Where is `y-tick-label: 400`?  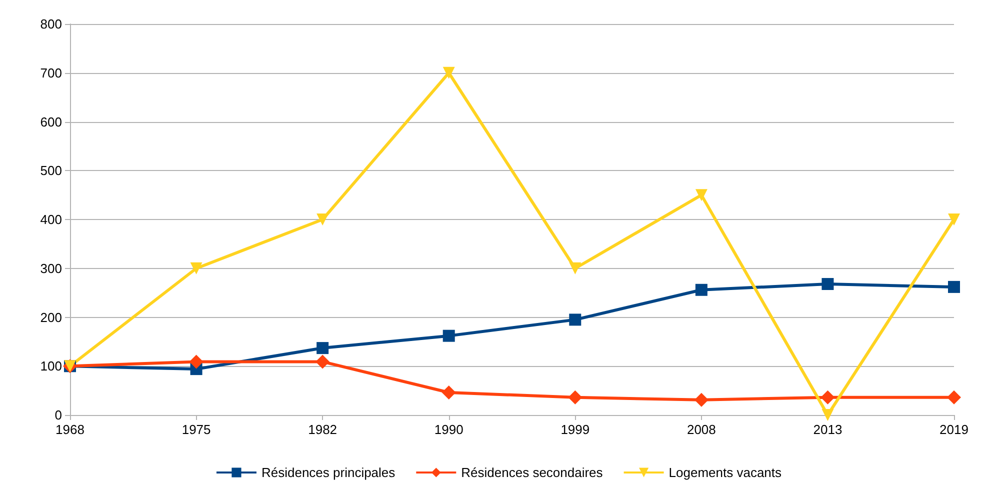 y-tick-label: 400 is located at coordinates (51, 219).